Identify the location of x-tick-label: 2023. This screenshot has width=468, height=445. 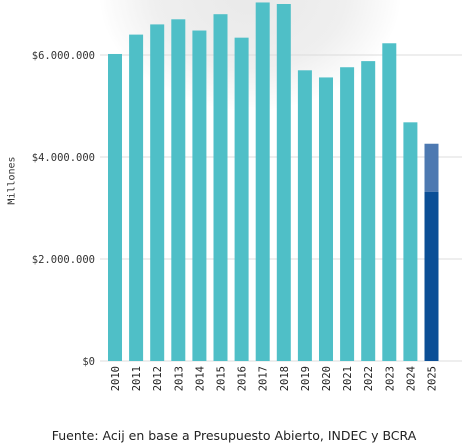
(390, 378).